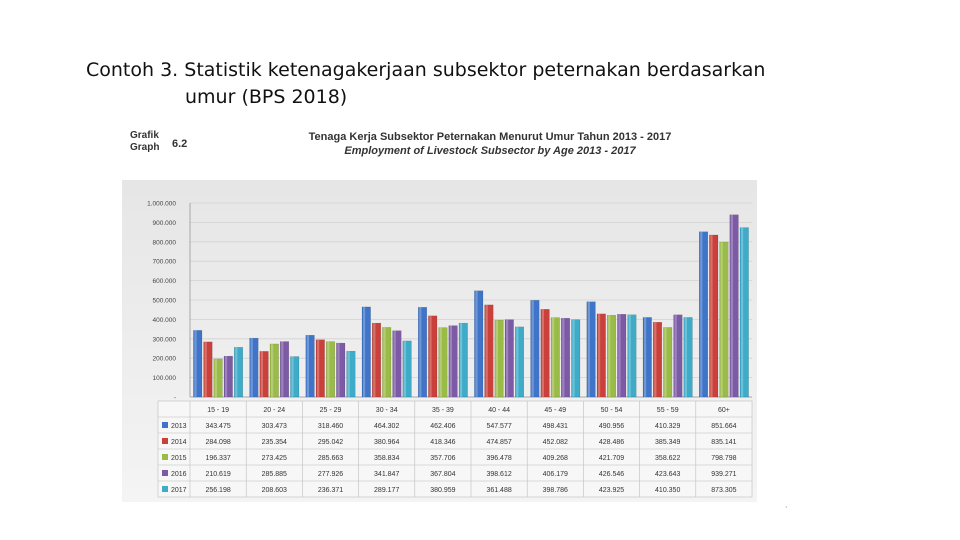 This screenshot has height=540, width=960. What do you see at coordinates (266, 97) in the screenshot?
I see `slide-title-line2: umur (BPS 2018)` at bounding box center [266, 97].